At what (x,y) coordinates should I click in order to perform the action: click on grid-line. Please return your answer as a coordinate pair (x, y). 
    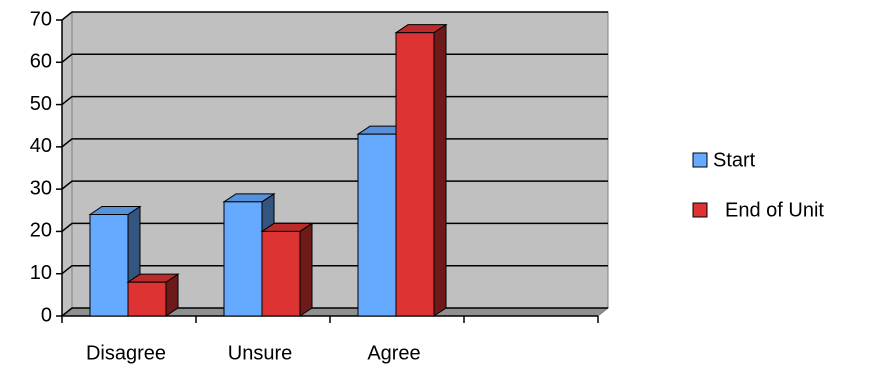
    Looking at the image, I should click on (334, 16).